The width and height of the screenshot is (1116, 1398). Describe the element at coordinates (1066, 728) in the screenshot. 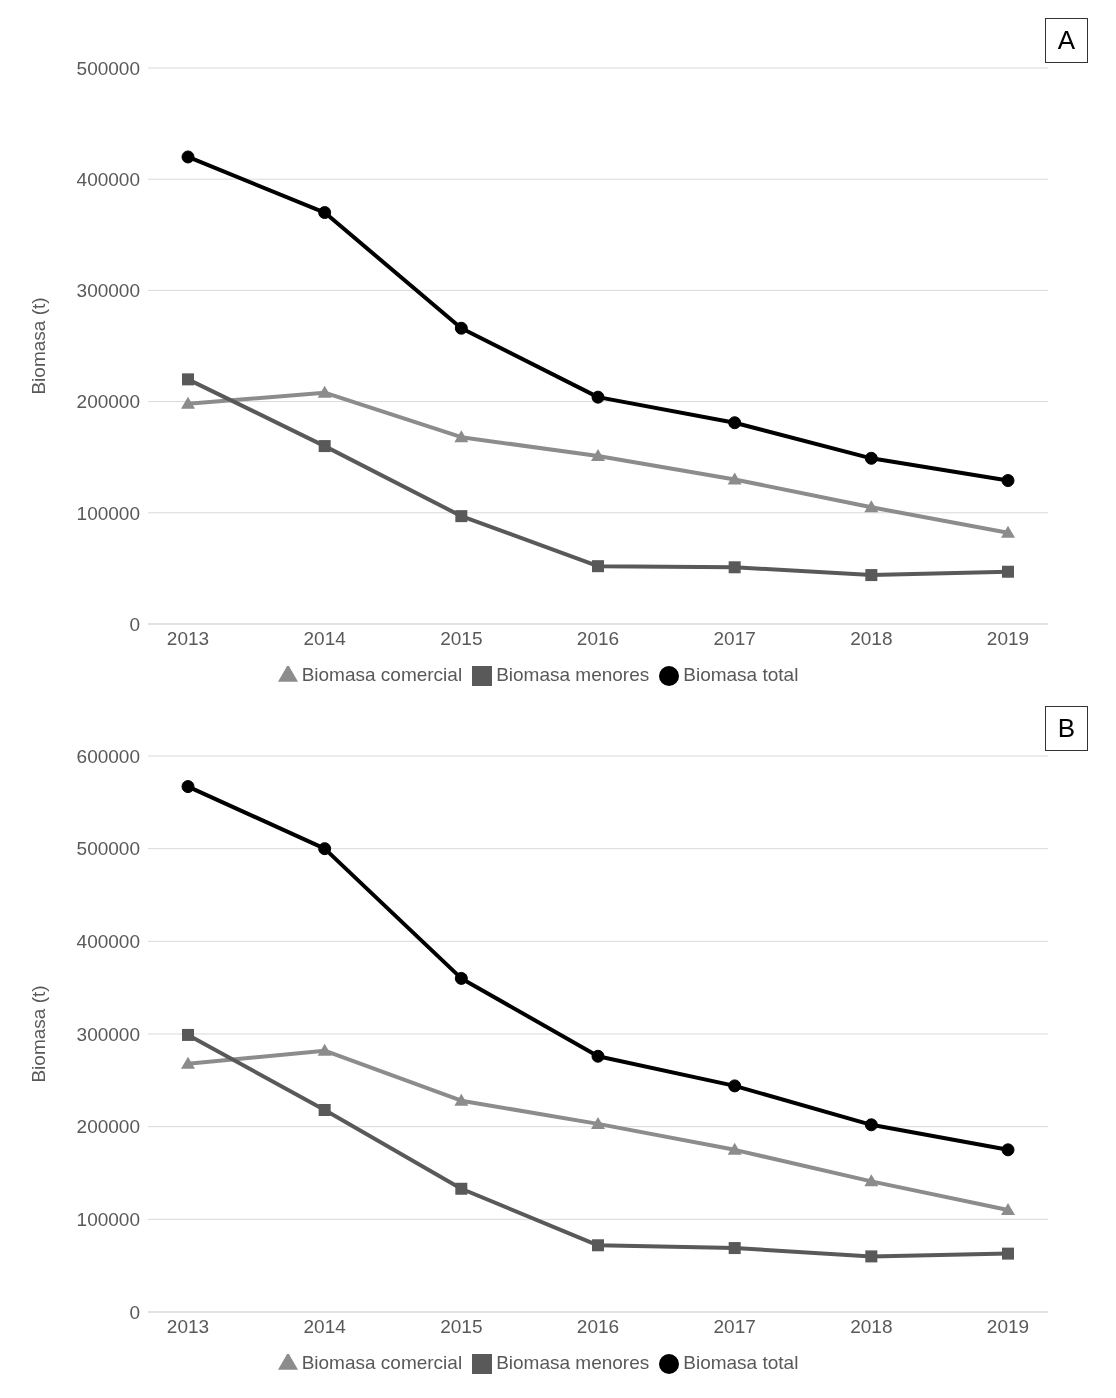

I see `text: B` at that location.